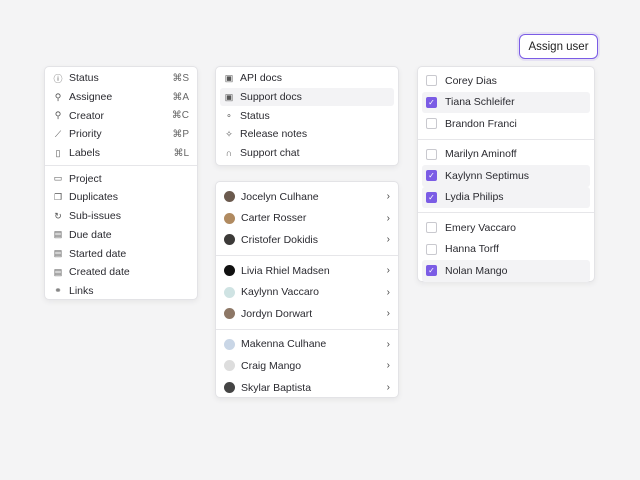  Describe the element at coordinates (280, 196) in the screenshot. I see `person-name: Jocelyn Culhane` at that location.